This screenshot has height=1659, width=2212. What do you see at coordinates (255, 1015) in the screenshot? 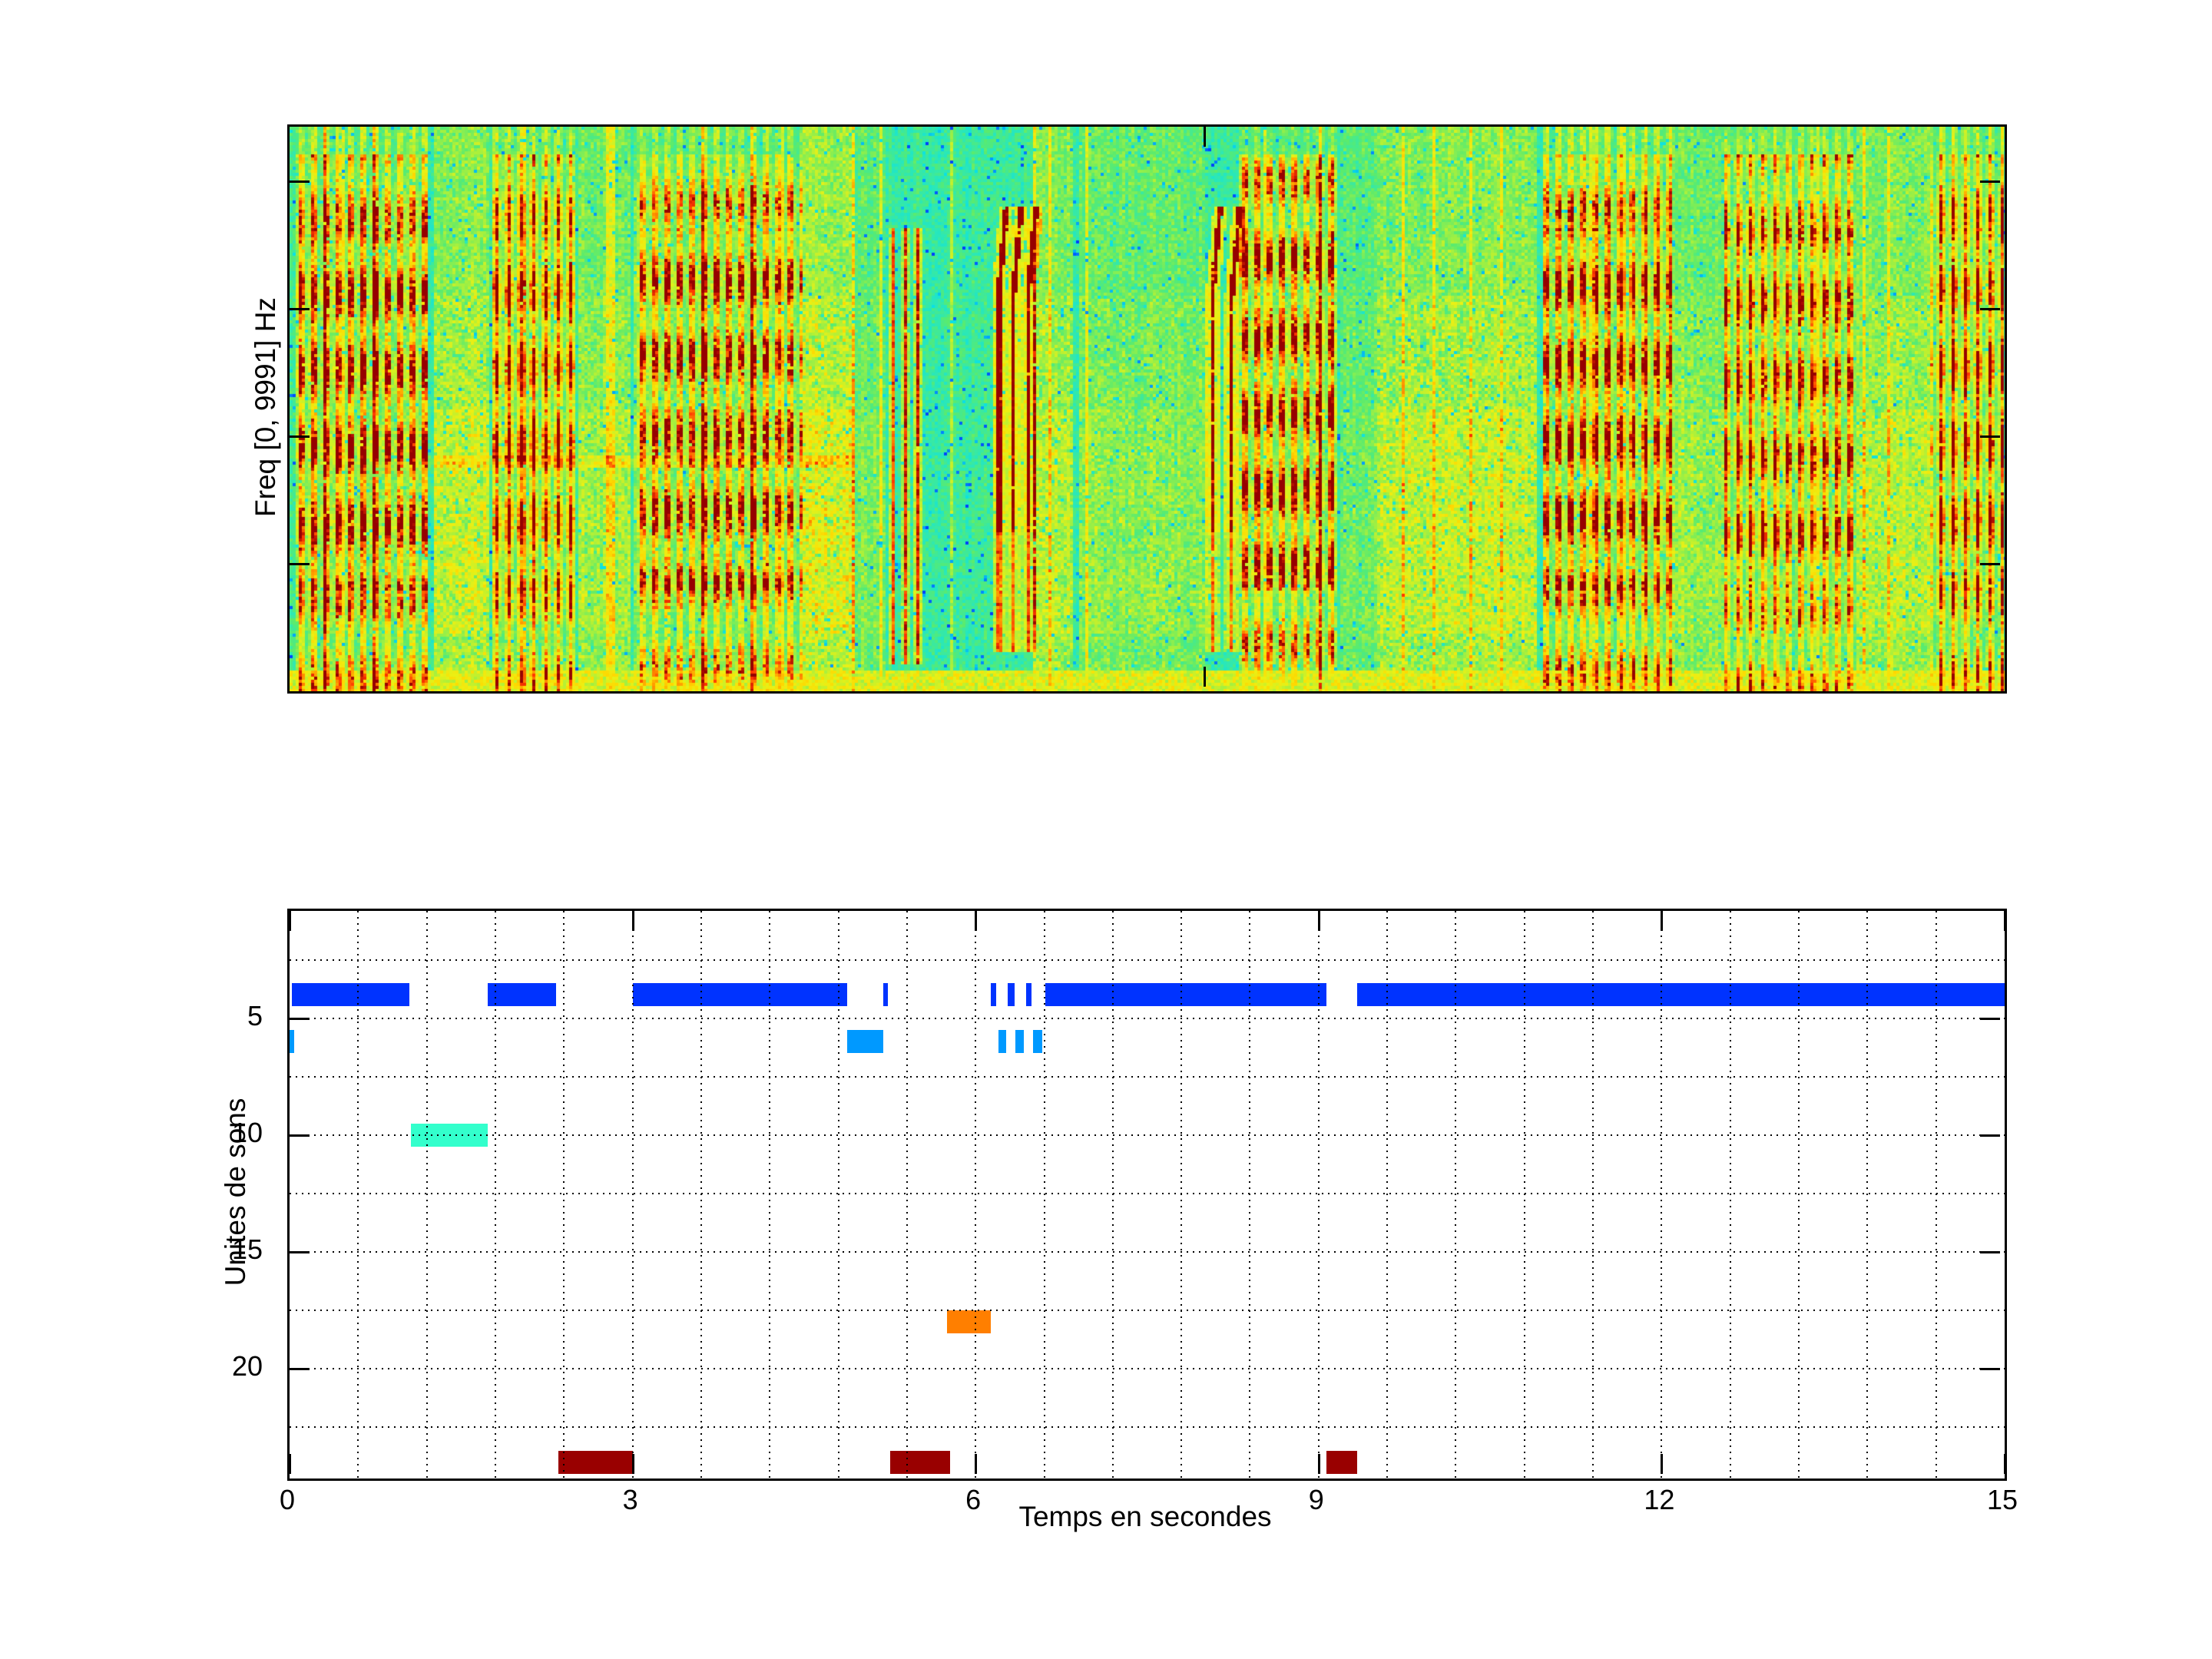
I see `y-tick-label: 5` at bounding box center [255, 1015].